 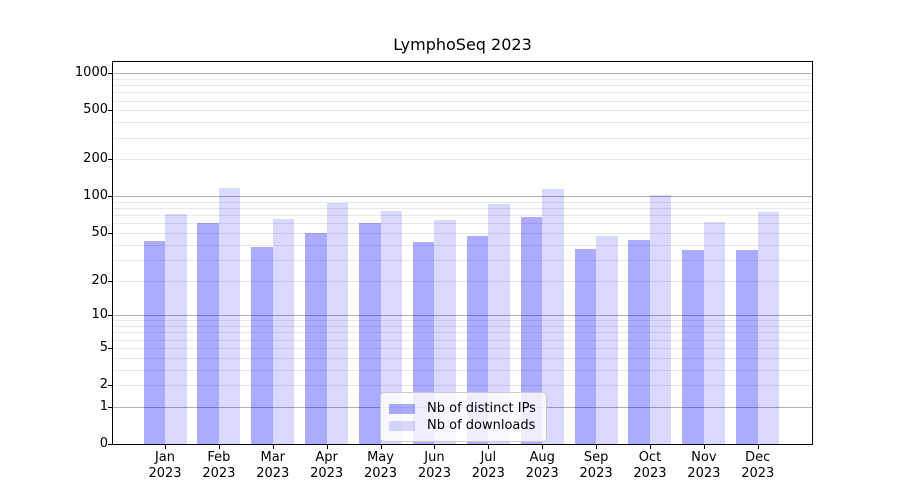 What do you see at coordinates (154, 342) in the screenshot?
I see `bar-ips-jan` at bounding box center [154, 342].